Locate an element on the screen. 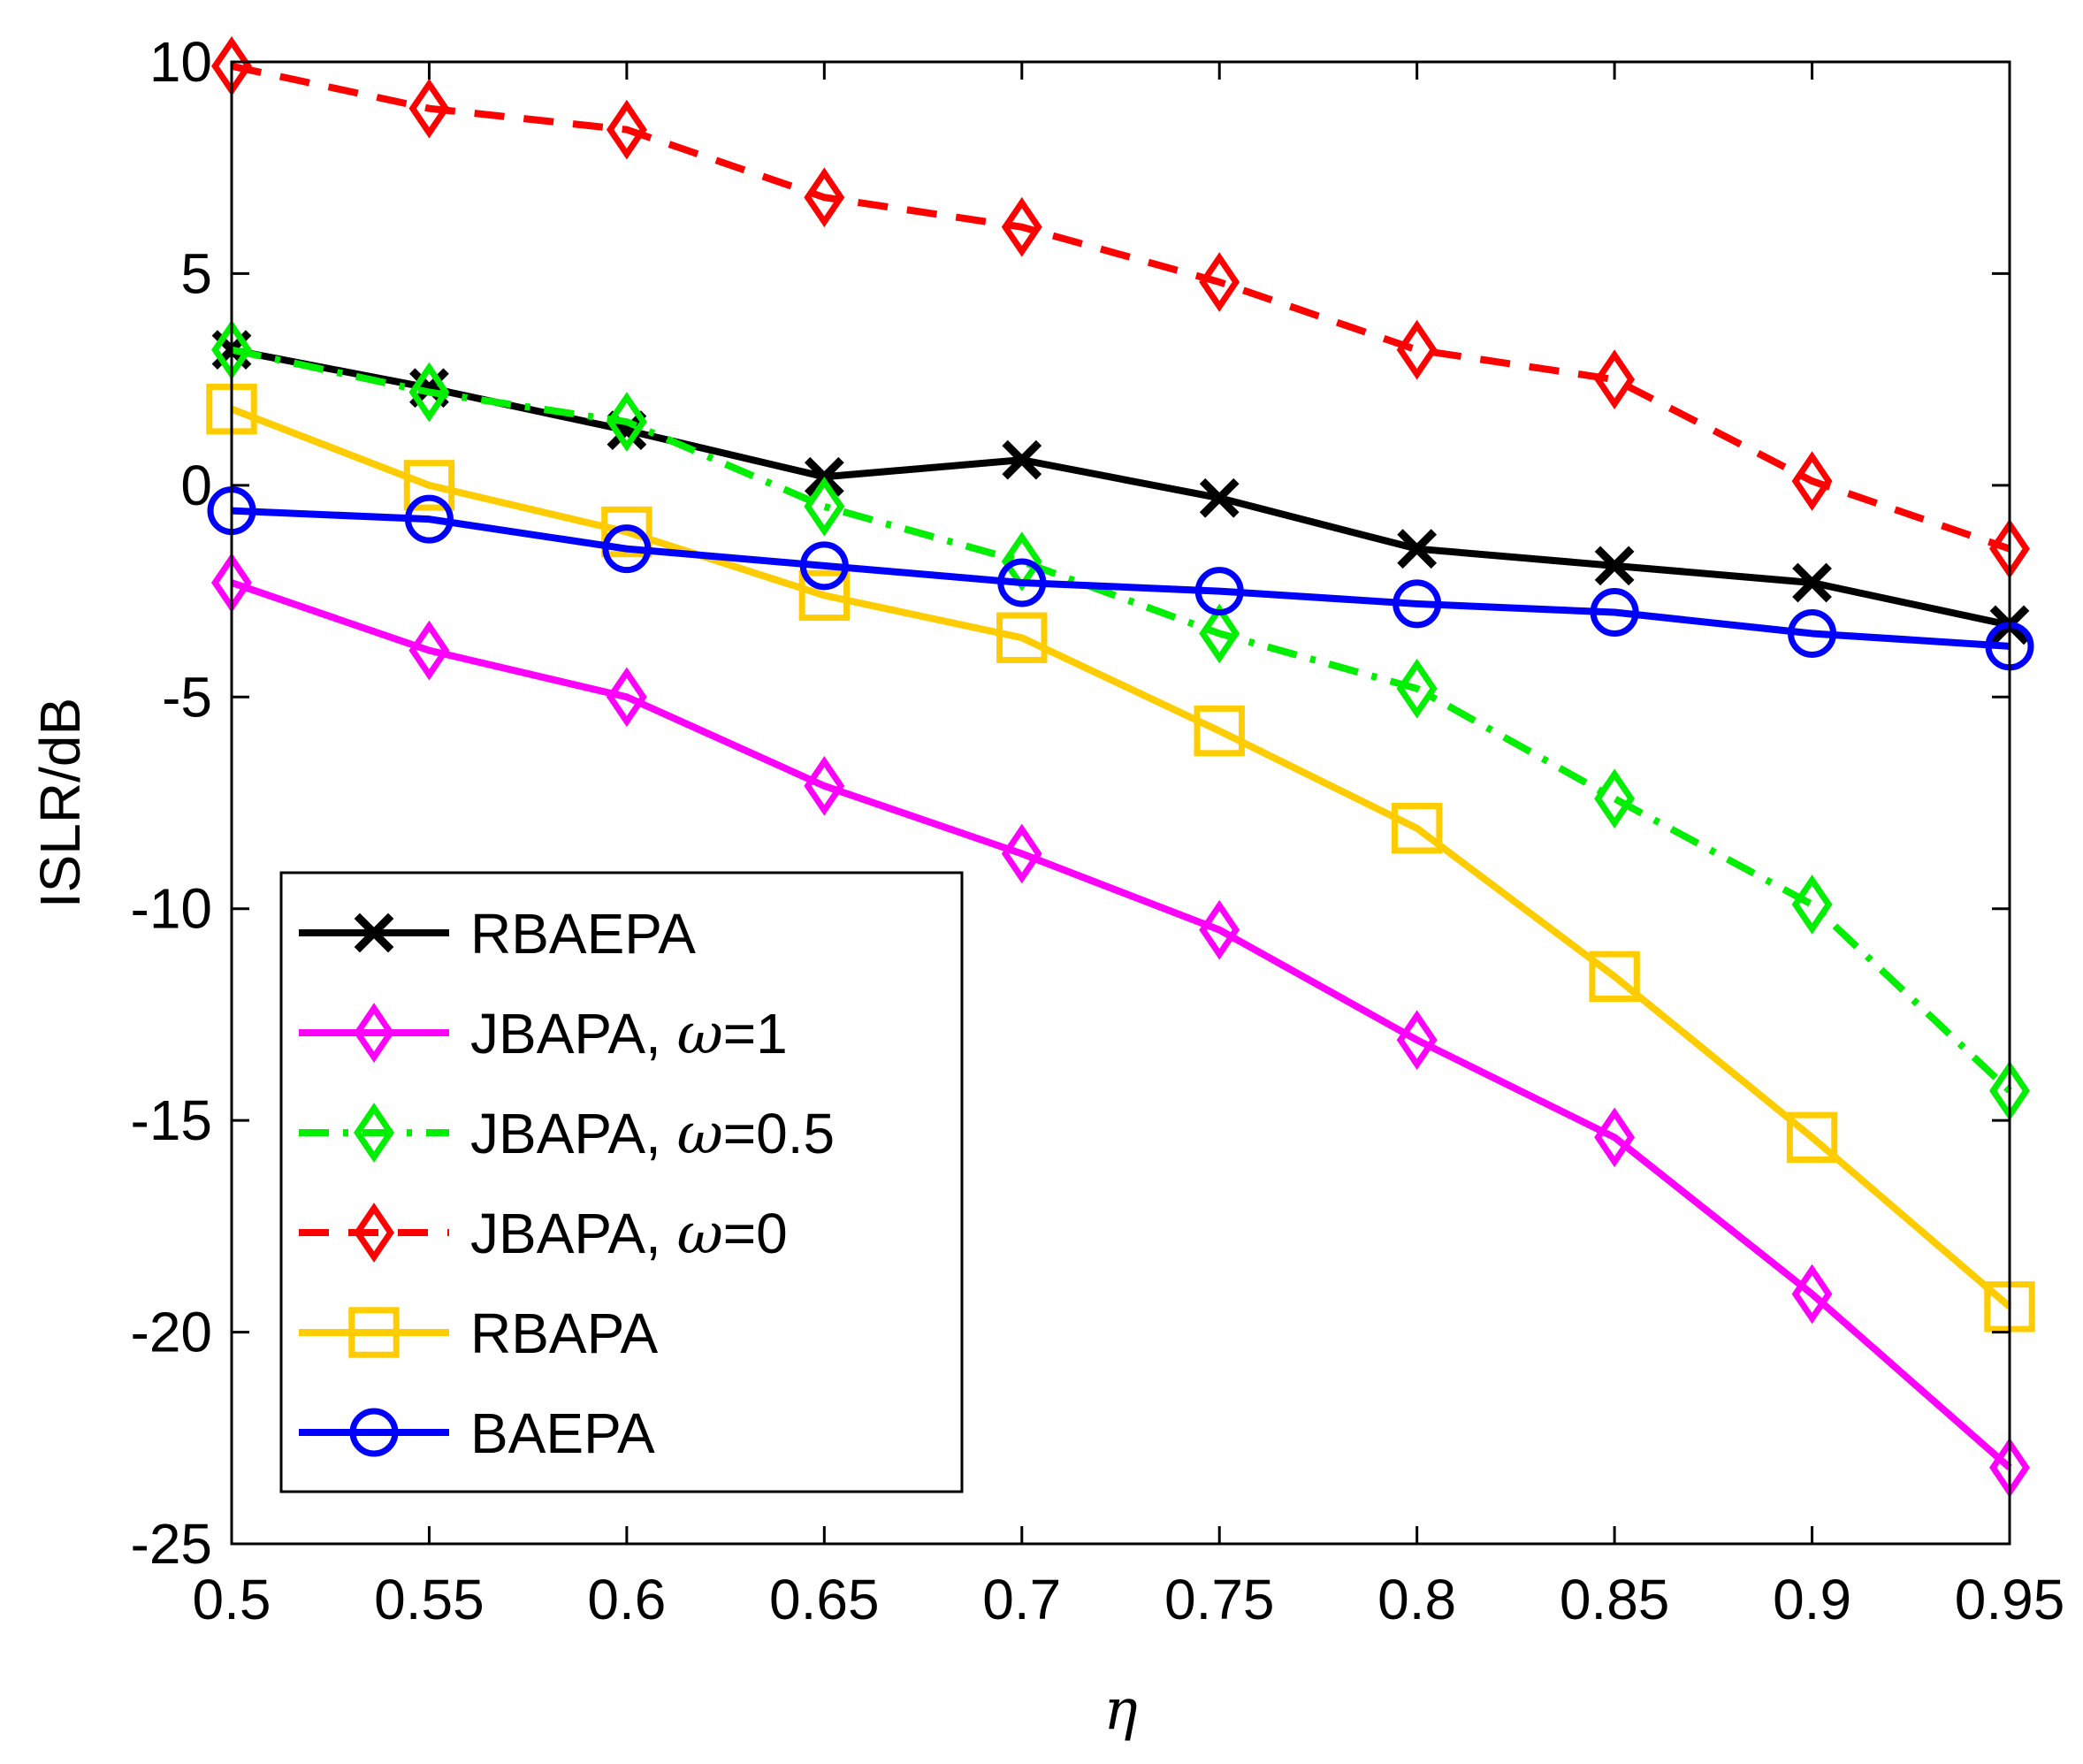 The height and width of the screenshot is (1764, 2083). legend-box is located at coordinates (621, 1182).